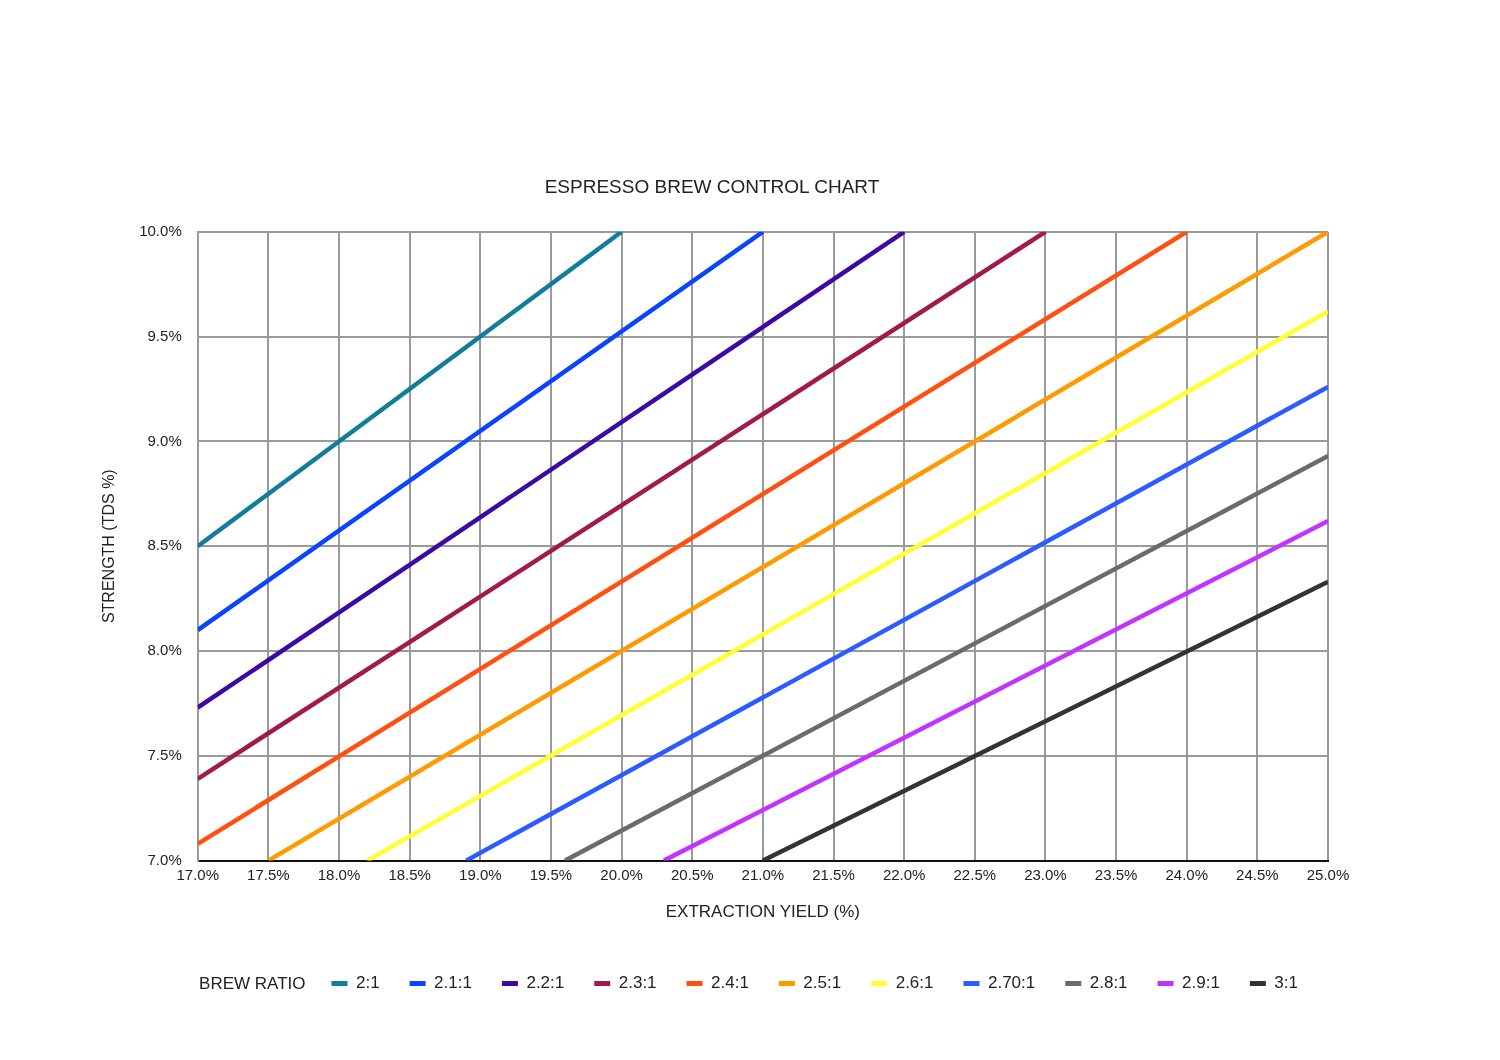 The height and width of the screenshot is (1060, 1500). Describe the element at coordinates (1011, 983) in the screenshot. I see `legend-label: 2.70:1` at that location.